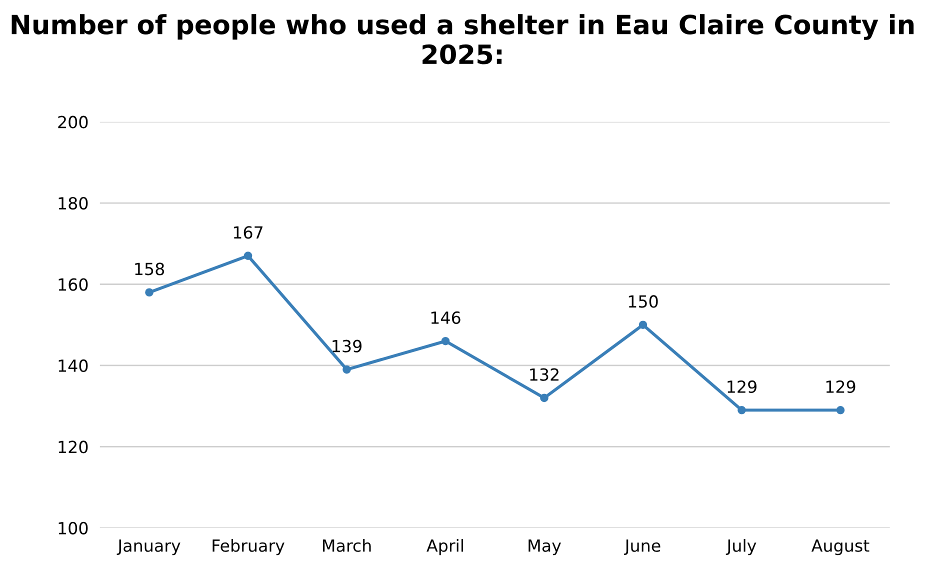 The height and width of the screenshot is (564, 925). Describe the element at coordinates (73, 284) in the screenshot. I see `y-tick-label: 160` at that location.